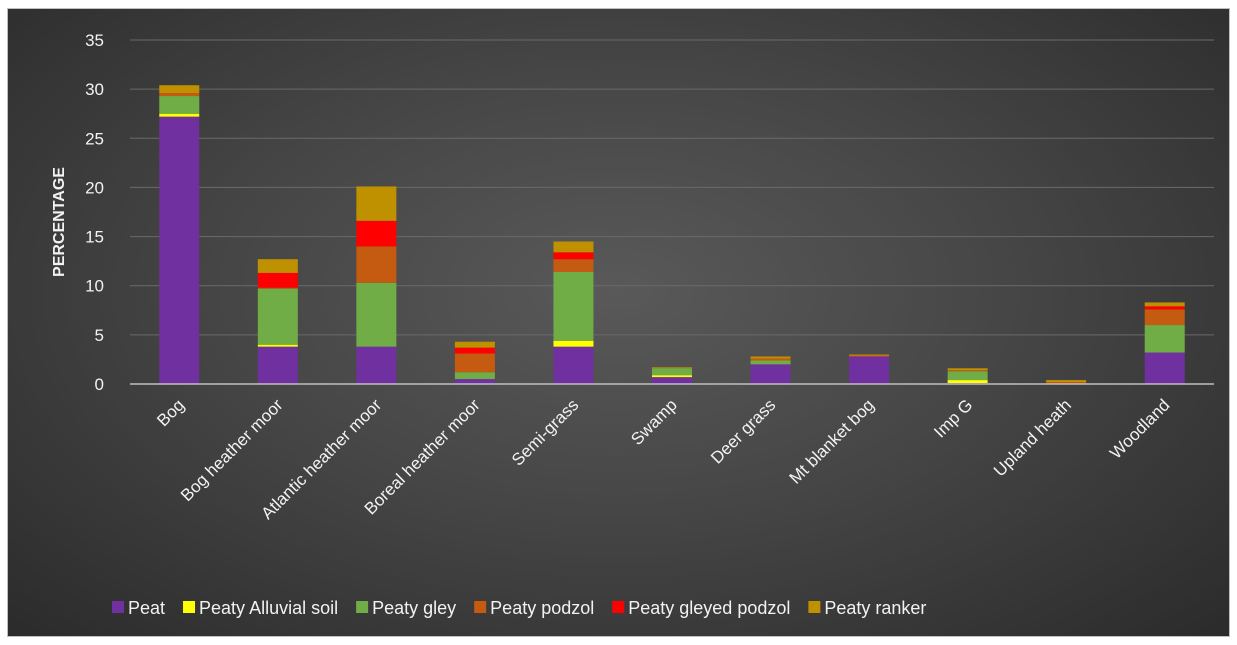 The width and height of the screenshot is (1237, 645). What do you see at coordinates (94, 286) in the screenshot?
I see `y-tick-label: 10` at bounding box center [94, 286].